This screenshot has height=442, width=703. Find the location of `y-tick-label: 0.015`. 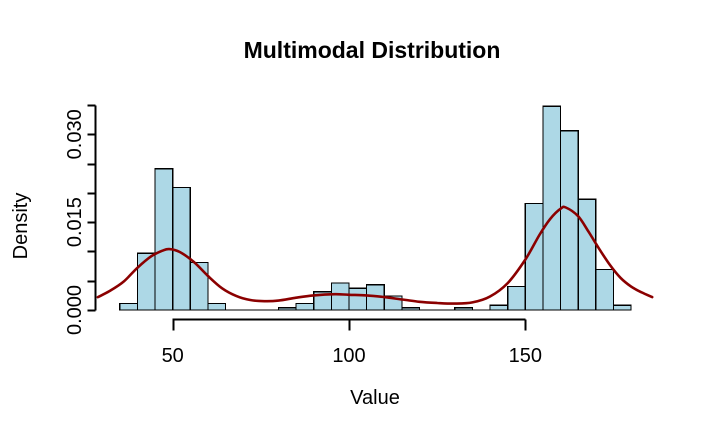

y-tick-label: 0.015 is located at coordinates (75, 222).